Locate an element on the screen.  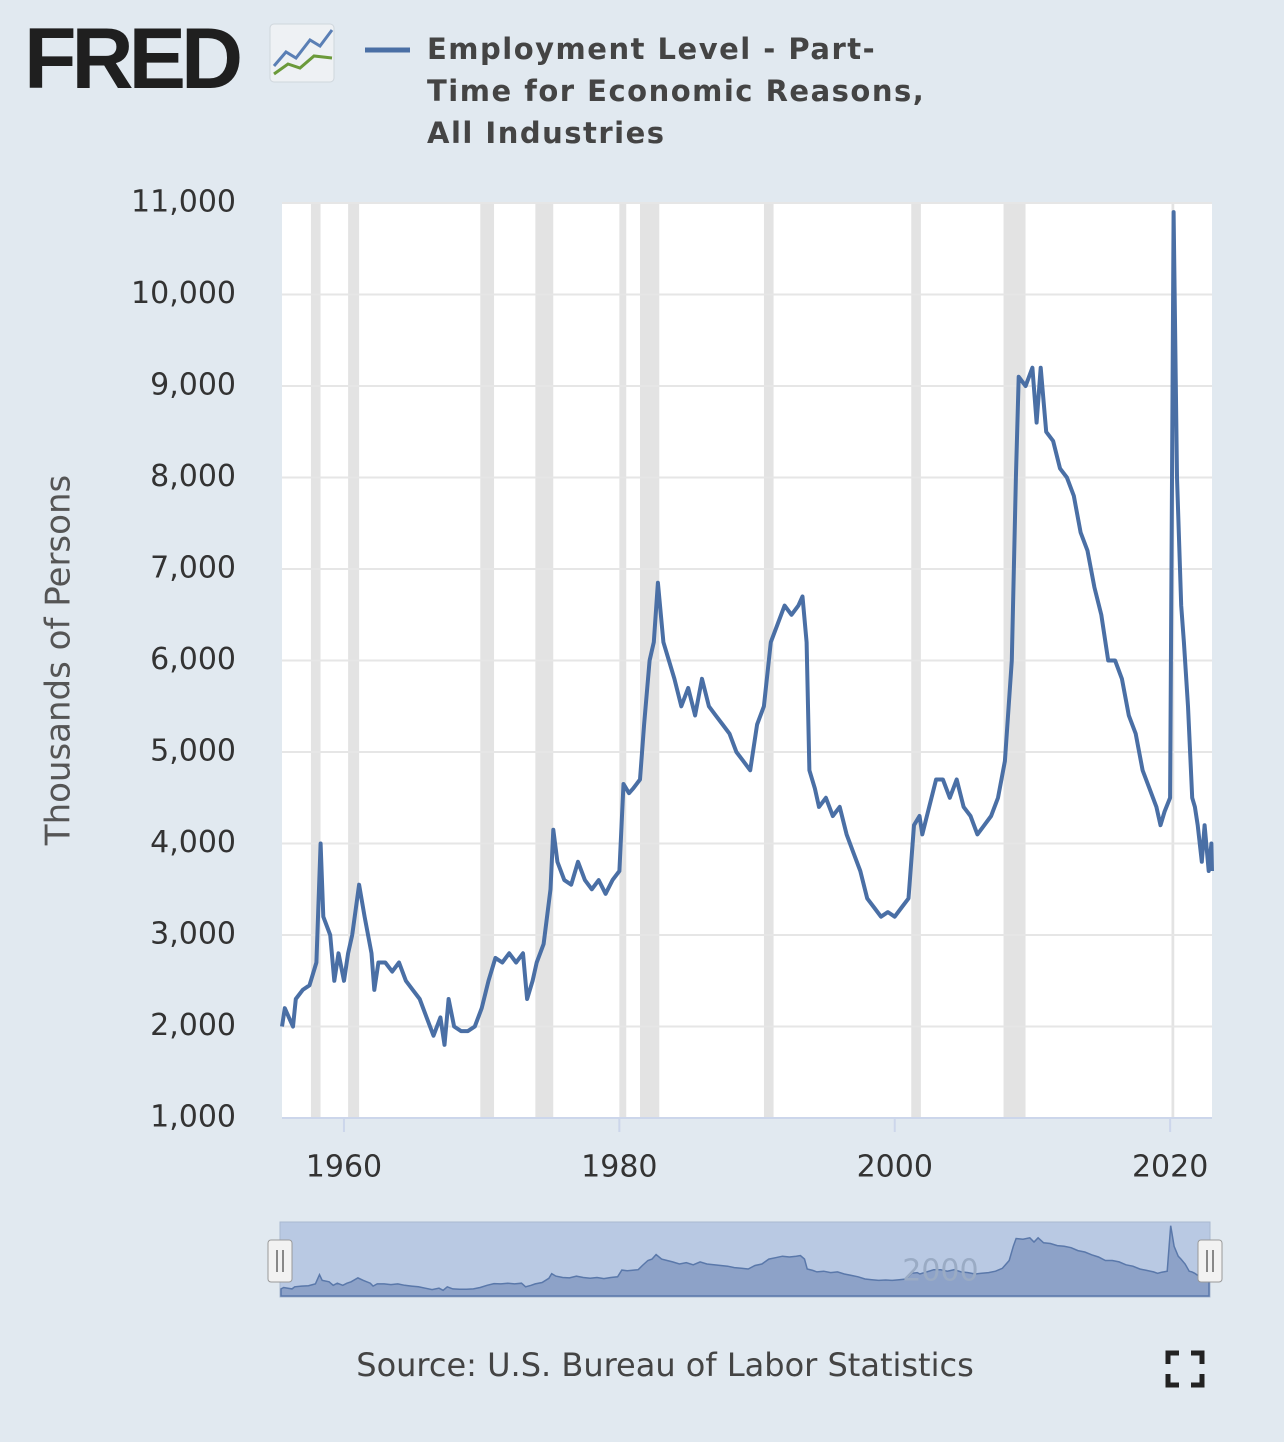
y-tick-label: 11,000 is located at coordinates (183, 202).